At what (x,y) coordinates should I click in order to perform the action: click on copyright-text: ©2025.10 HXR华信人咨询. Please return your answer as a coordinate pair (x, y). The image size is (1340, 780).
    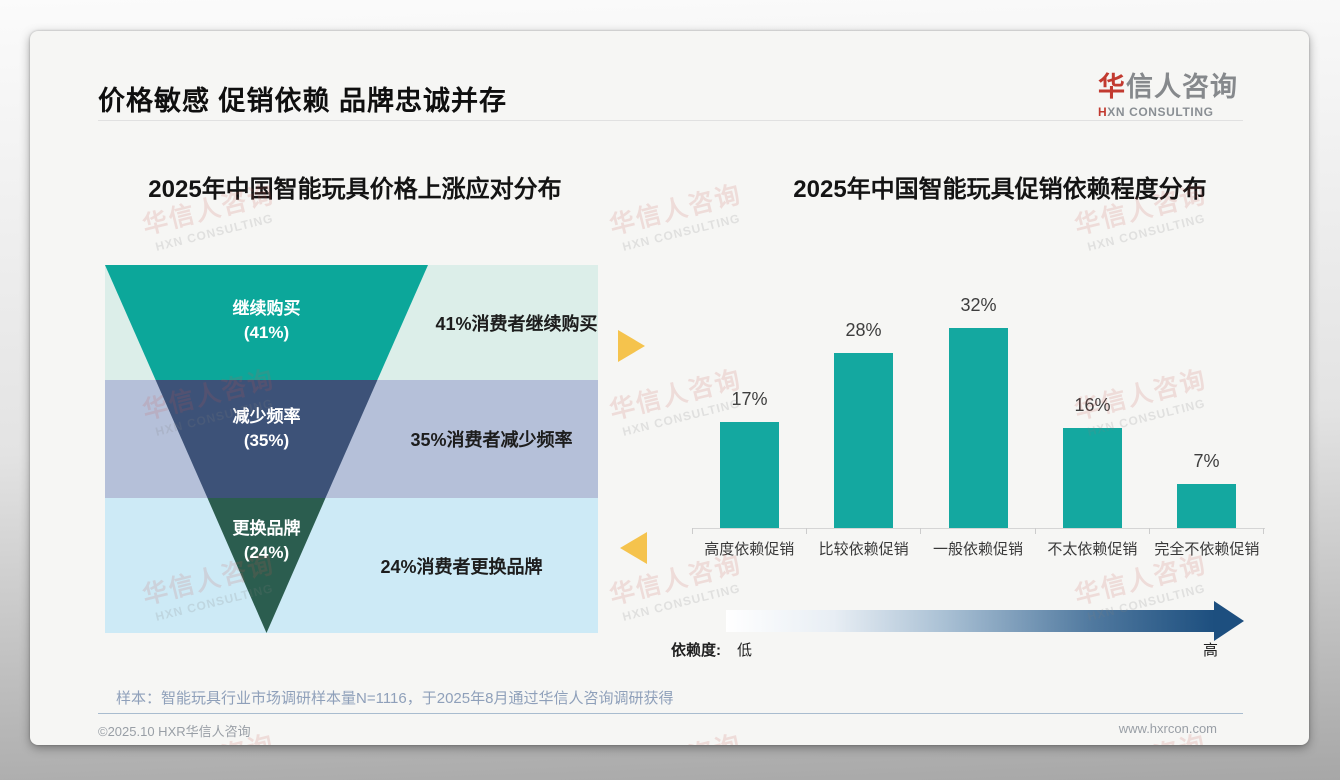
    Looking at the image, I should click on (174, 731).